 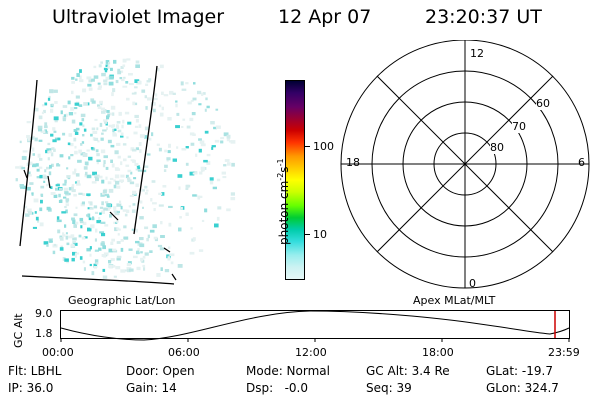 I want to click on unit-exponent: -1, so click(x=280, y=162).